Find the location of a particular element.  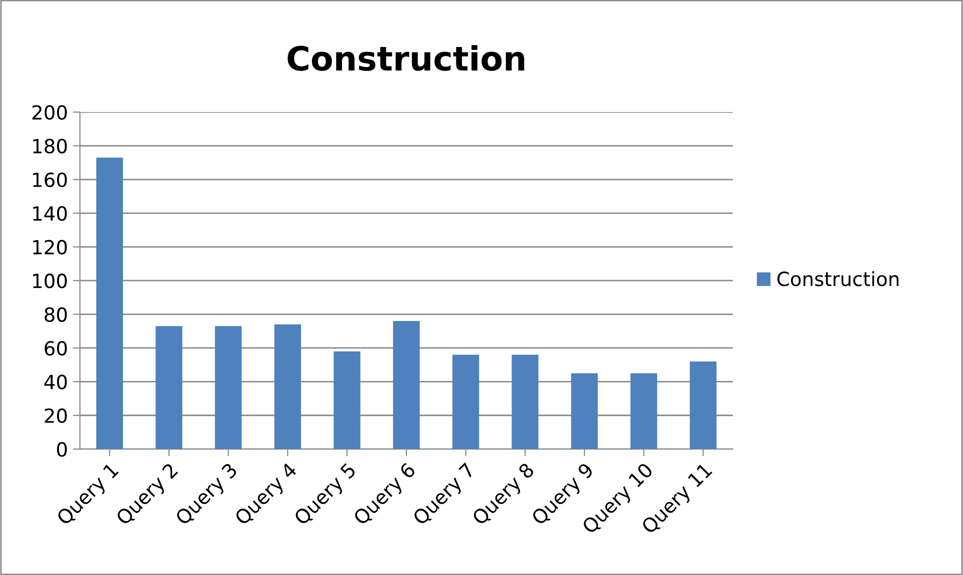

y-tick-label: 60 is located at coordinates (55, 348).